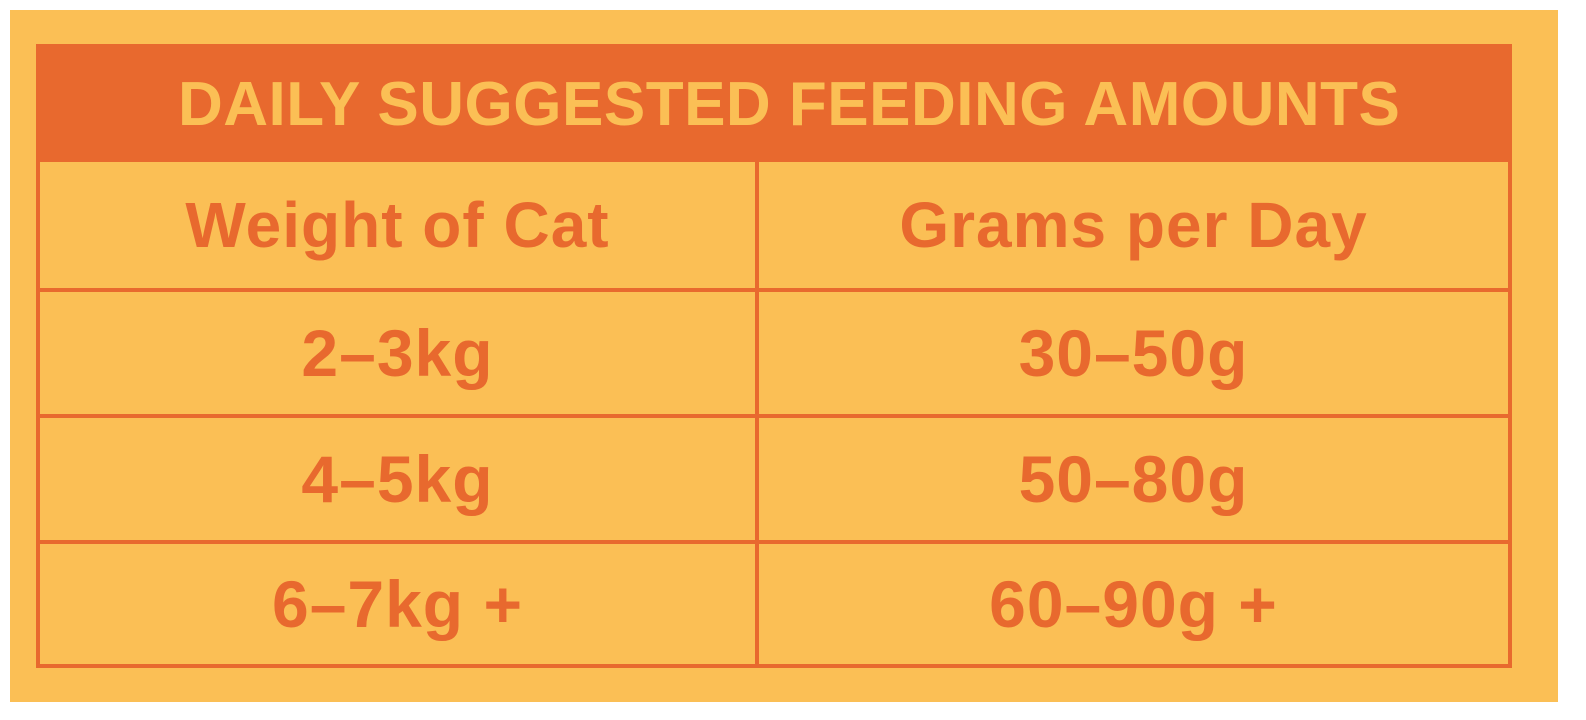 The height and width of the screenshot is (720, 1586). I want to click on column-divider, so click(757, 413).